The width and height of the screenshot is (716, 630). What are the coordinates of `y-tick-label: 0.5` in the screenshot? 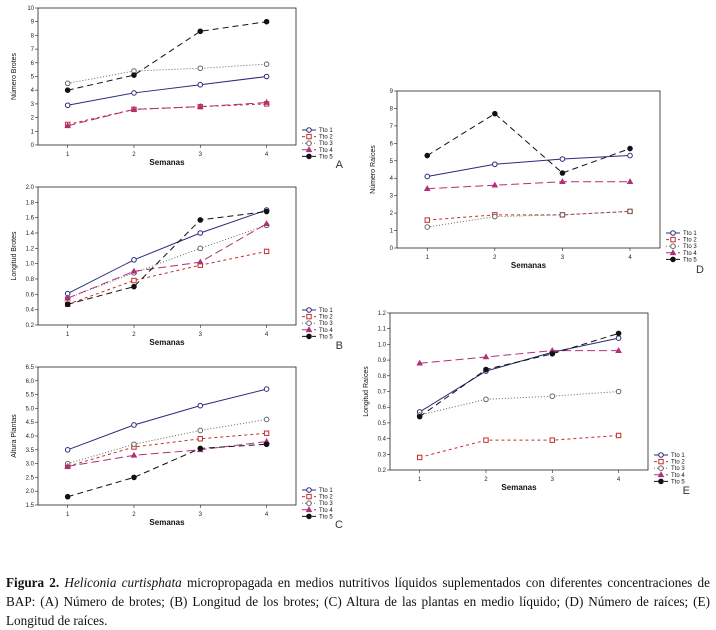 It's located at (382, 424).